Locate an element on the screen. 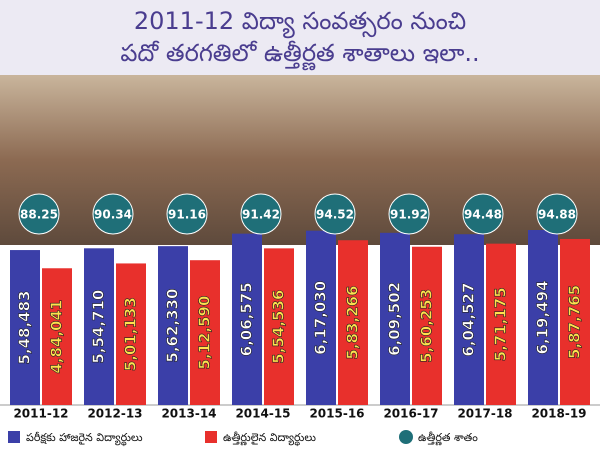 Image resolution: width=600 pixels, height=450 pixels. pass-rate-label: 91.92 is located at coordinates (409, 215).